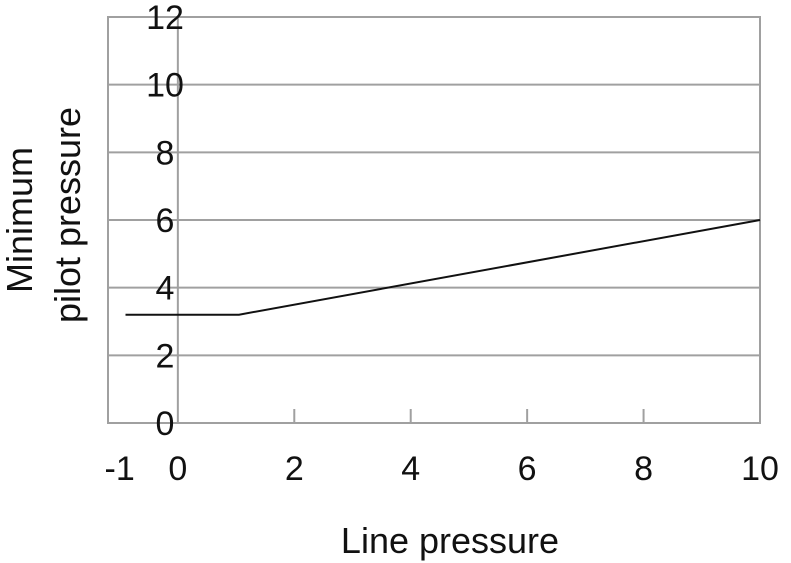 The width and height of the screenshot is (791, 563). I want to click on y-tick-labels: 0 2 4 6 8 10 12, so click(165, 221).